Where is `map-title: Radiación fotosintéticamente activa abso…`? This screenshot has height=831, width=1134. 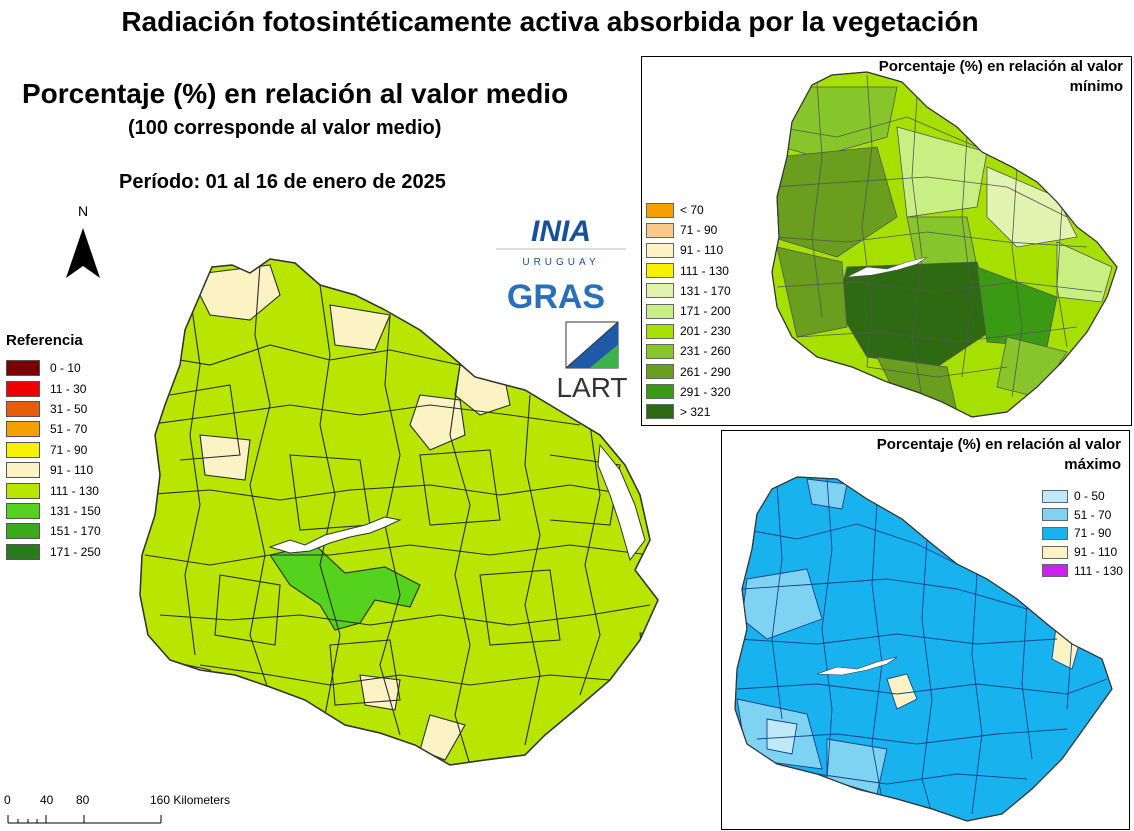
map-title: Radiación fotosintéticamente activa abso… is located at coordinates (550, 21).